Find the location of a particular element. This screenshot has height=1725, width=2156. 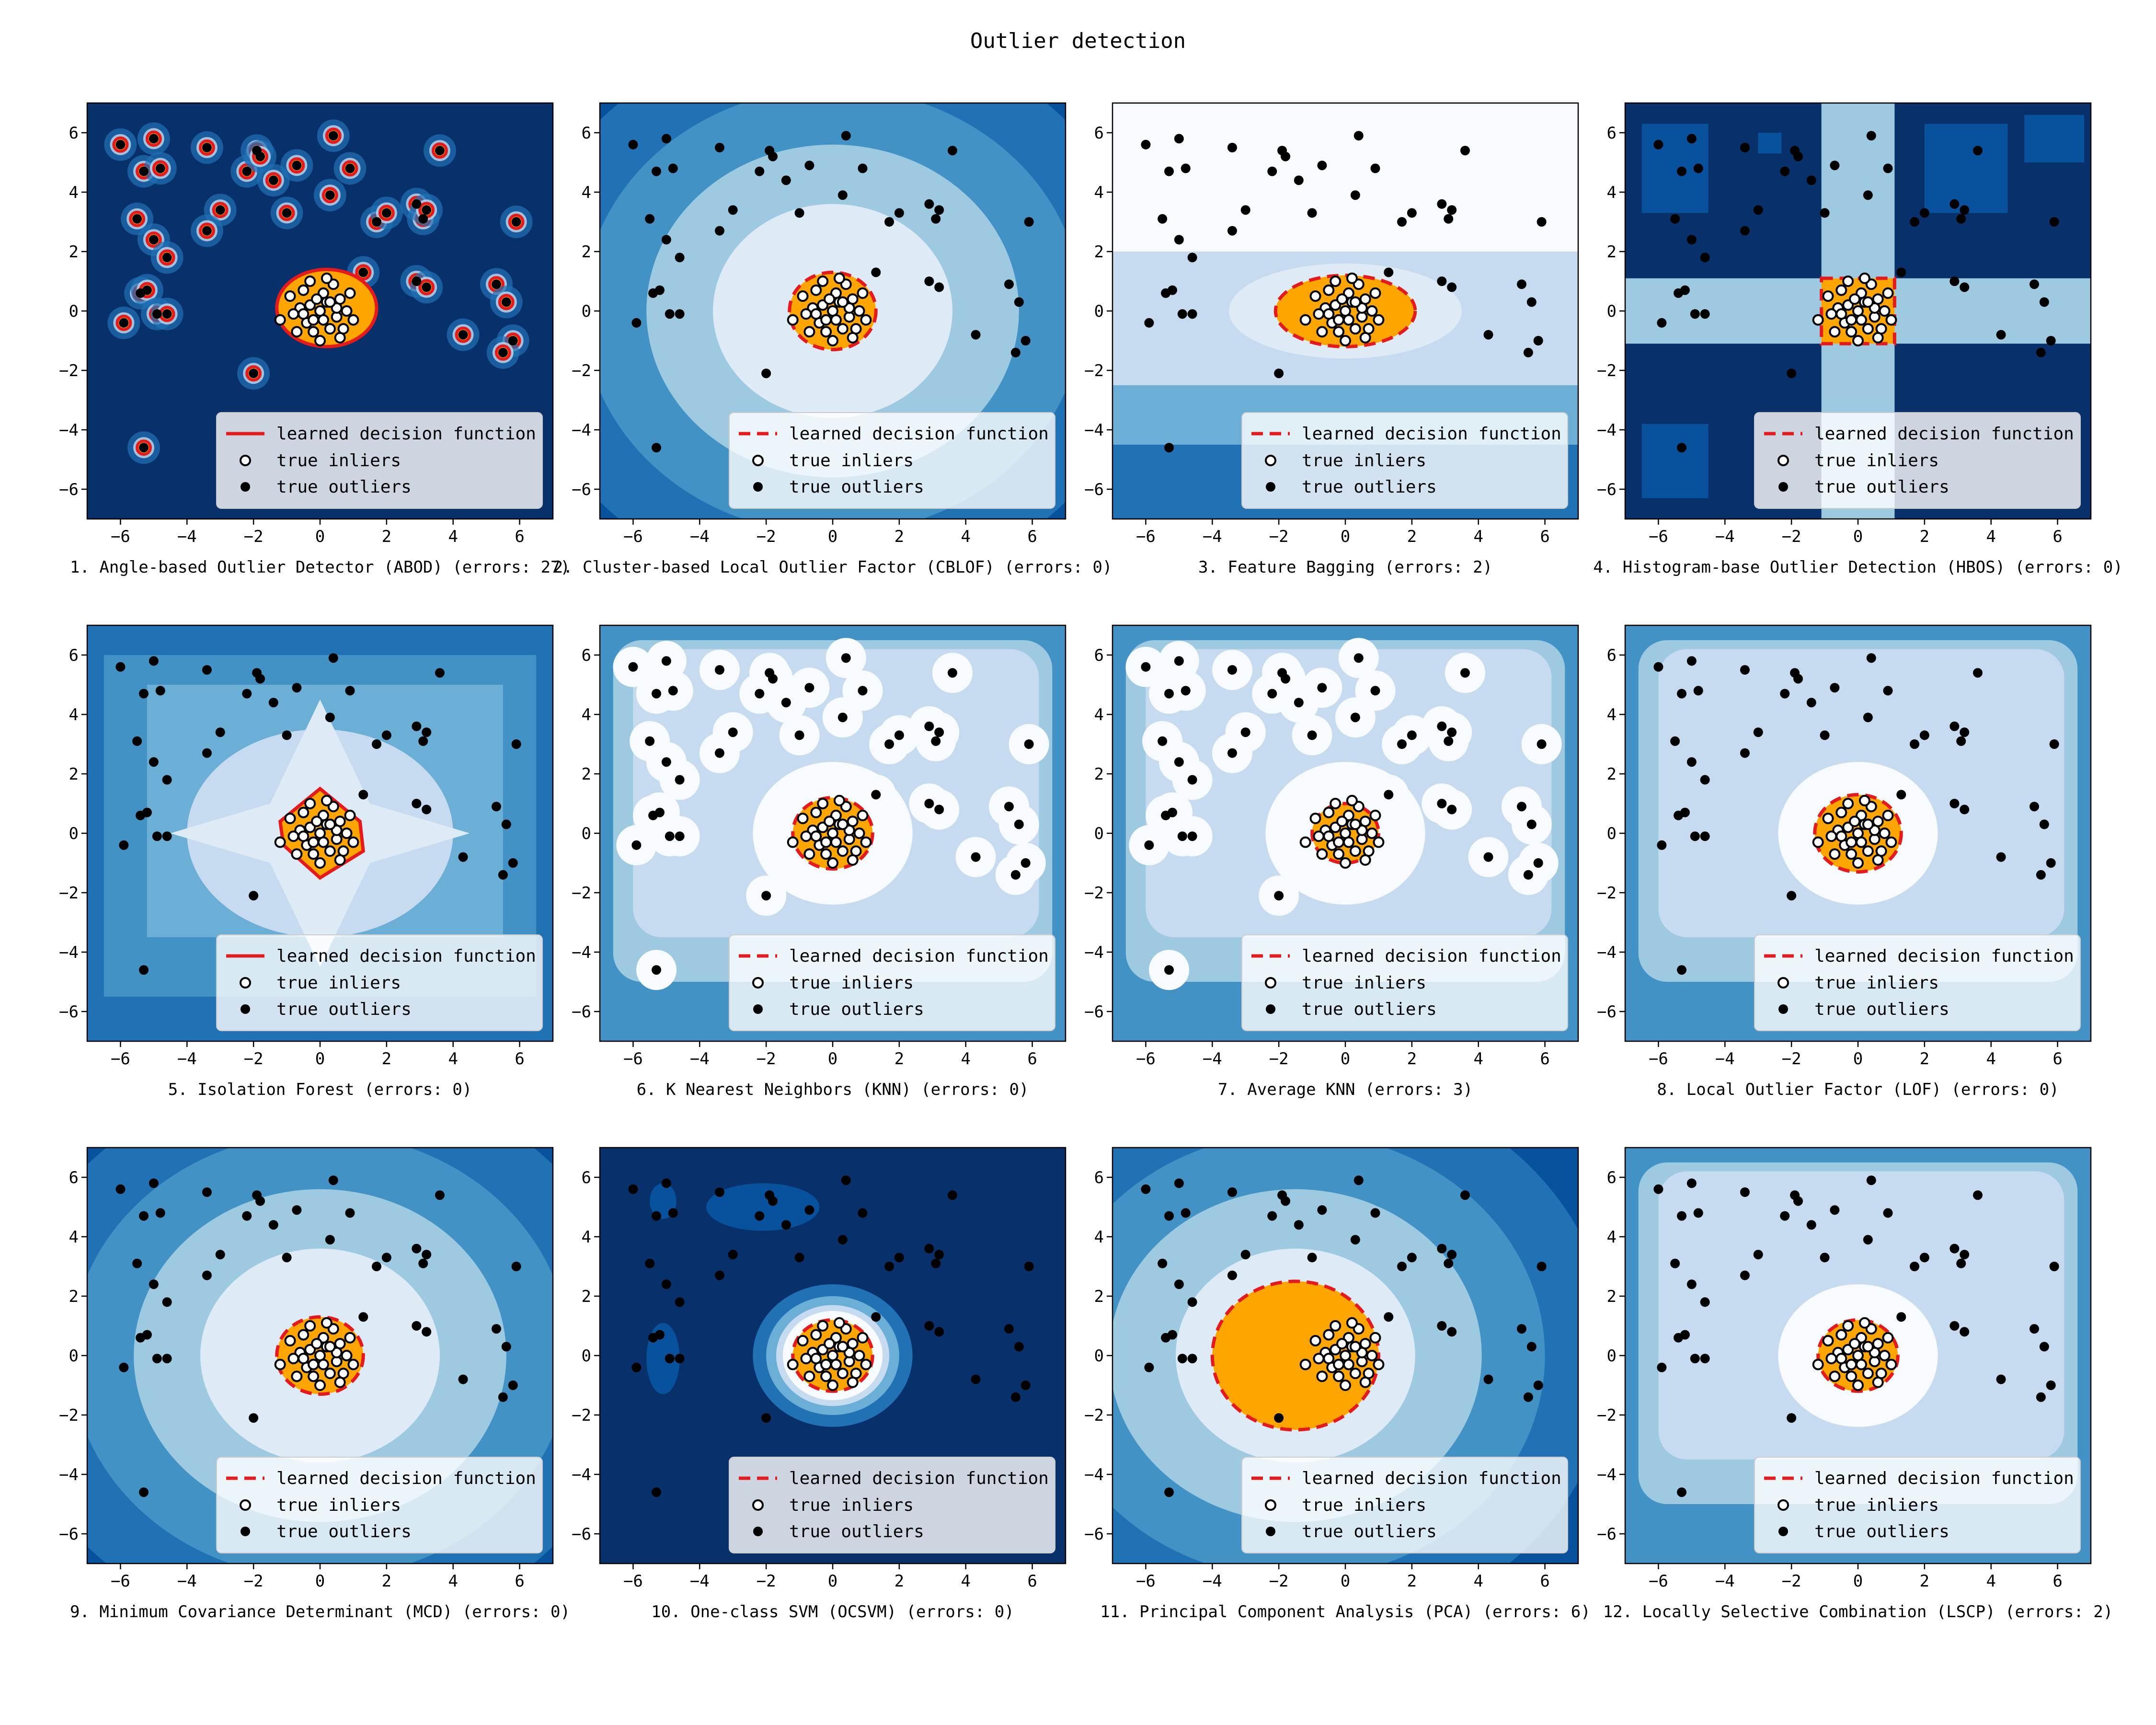

subplot-caption: 3. Feature Bagging (errors: 2) is located at coordinates (1345, 567).